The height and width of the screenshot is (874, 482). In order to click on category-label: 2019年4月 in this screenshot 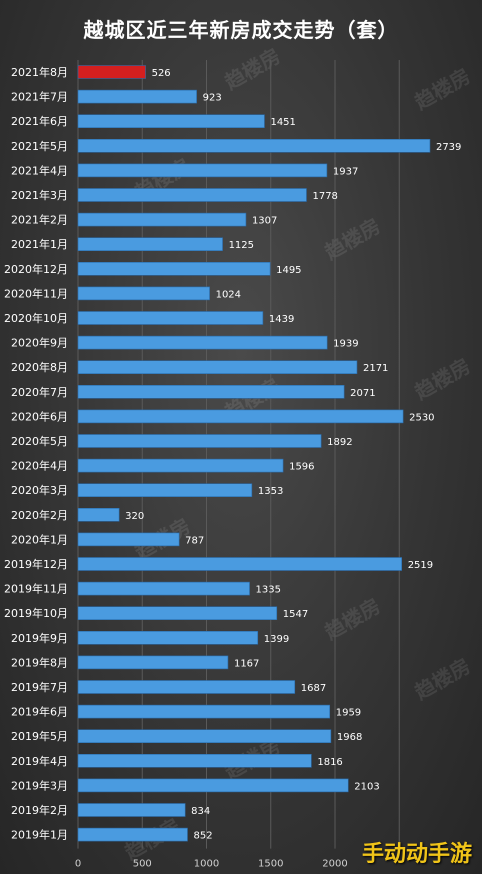, I will do `click(39, 761)`.